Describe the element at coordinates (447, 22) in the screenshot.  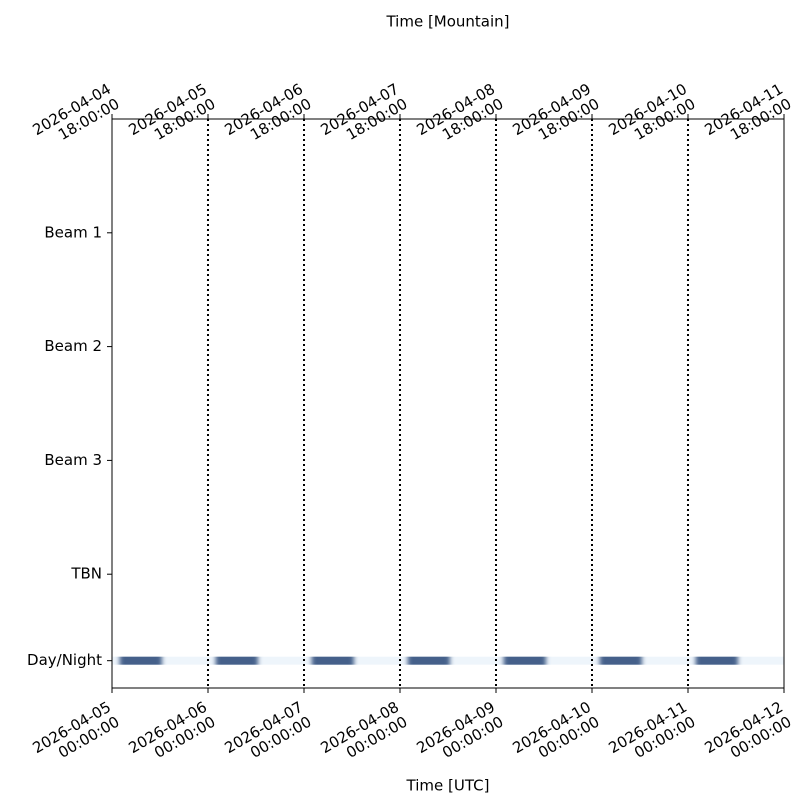
I see `top-axis-label: Time [Mountain]` at that location.